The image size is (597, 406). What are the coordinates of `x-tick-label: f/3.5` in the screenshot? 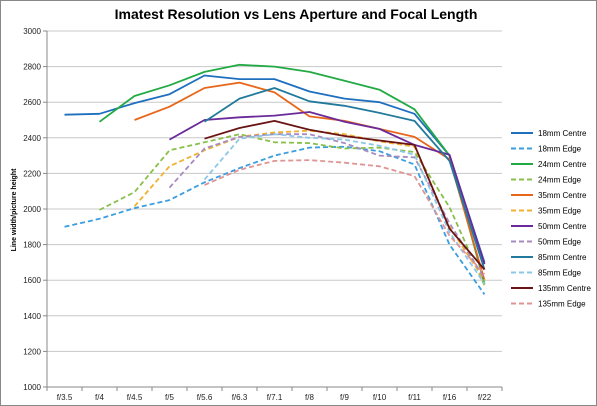 It's located at (65, 397).